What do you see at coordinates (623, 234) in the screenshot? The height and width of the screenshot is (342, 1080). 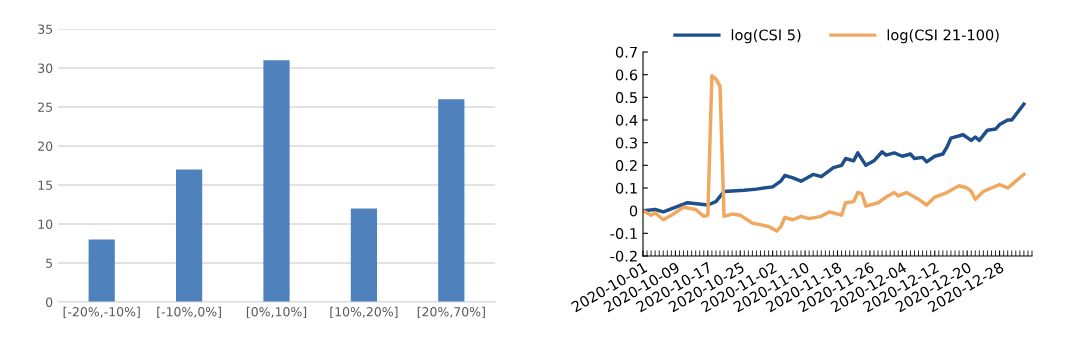 I see `y-tick-label: -0.1` at bounding box center [623, 234].